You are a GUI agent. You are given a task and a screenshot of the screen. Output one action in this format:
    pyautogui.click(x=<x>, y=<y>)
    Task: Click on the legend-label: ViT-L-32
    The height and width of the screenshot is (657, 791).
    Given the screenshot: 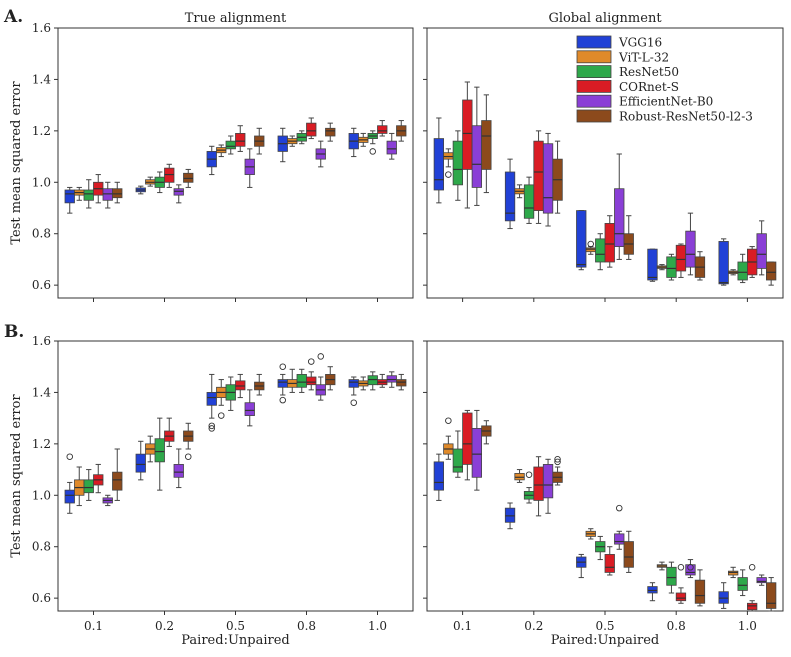 What is the action you would take?
    pyautogui.click(x=643, y=57)
    